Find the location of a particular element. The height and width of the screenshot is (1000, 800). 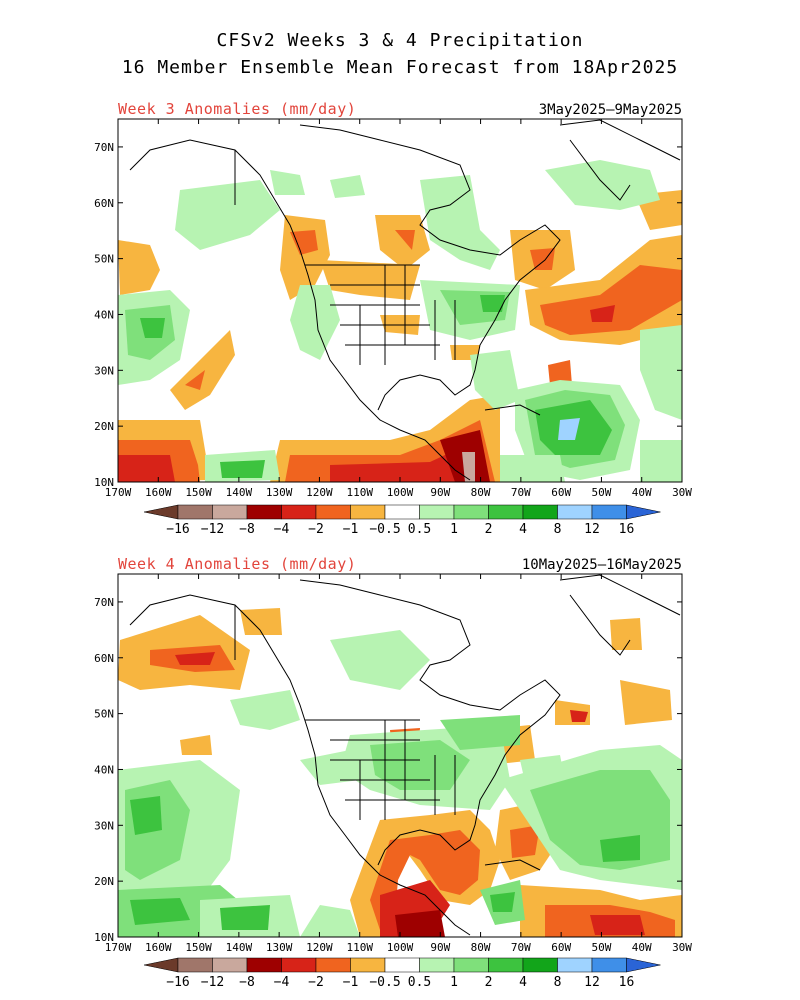

week4-colorbar: −16 −12 −8 −4 −2 −1 −0.5 0.5 1 2 4 8 12 16 is located at coordinates (402, 973).